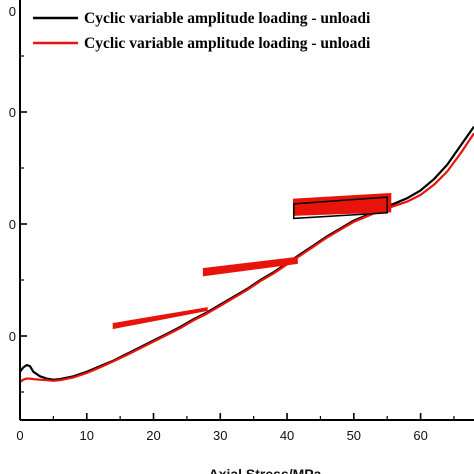 This screenshot has height=474, width=474. I want to click on x-tick-label: 20, so click(153, 435).